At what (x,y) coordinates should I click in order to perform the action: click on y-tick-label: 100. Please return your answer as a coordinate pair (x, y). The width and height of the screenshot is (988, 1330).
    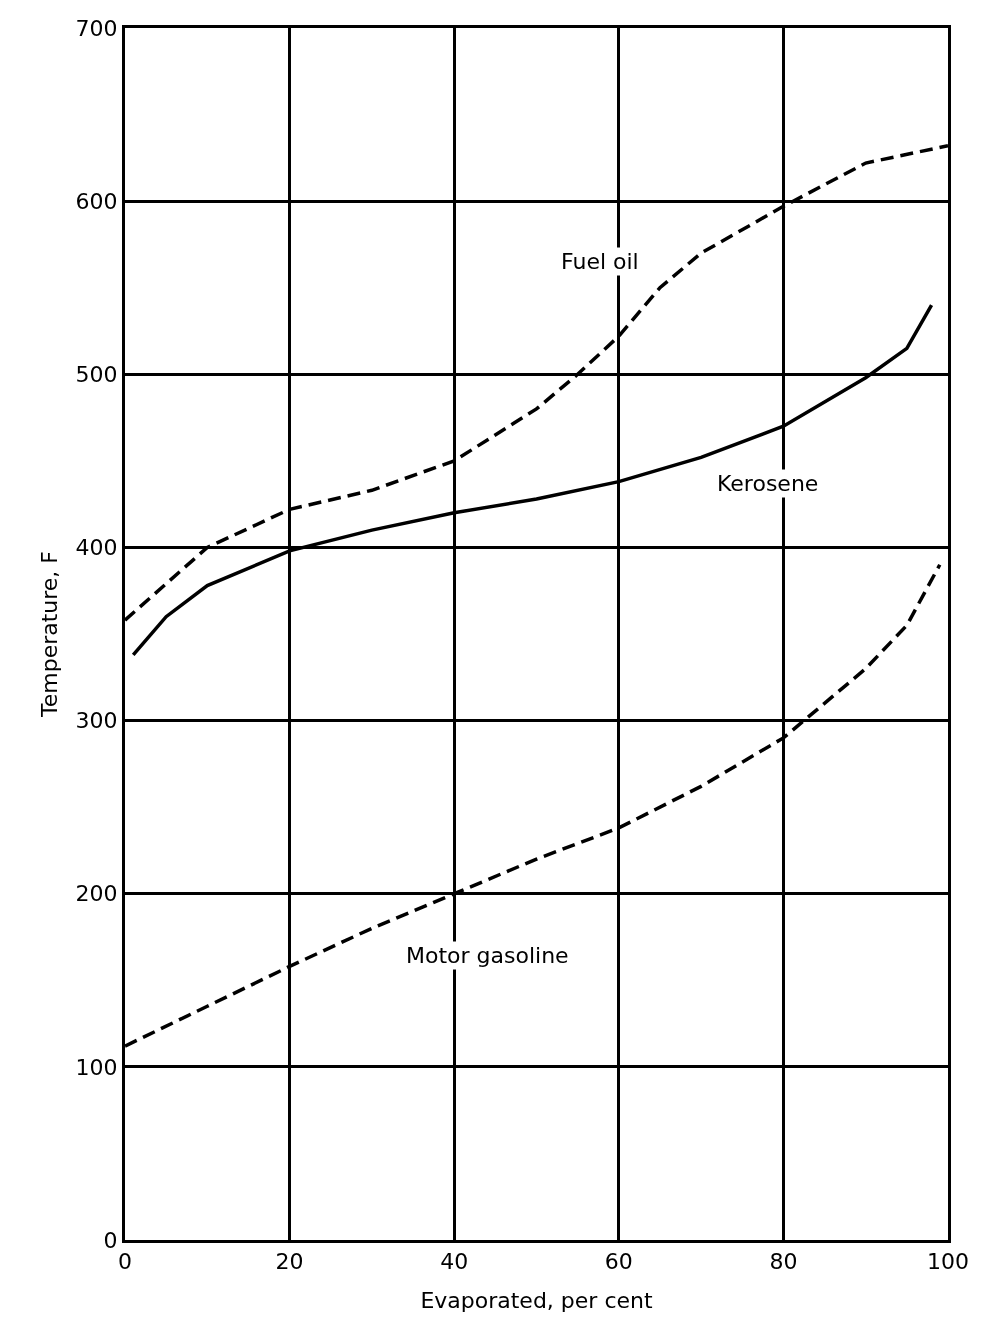
    Looking at the image, I should click on (96, 1067).